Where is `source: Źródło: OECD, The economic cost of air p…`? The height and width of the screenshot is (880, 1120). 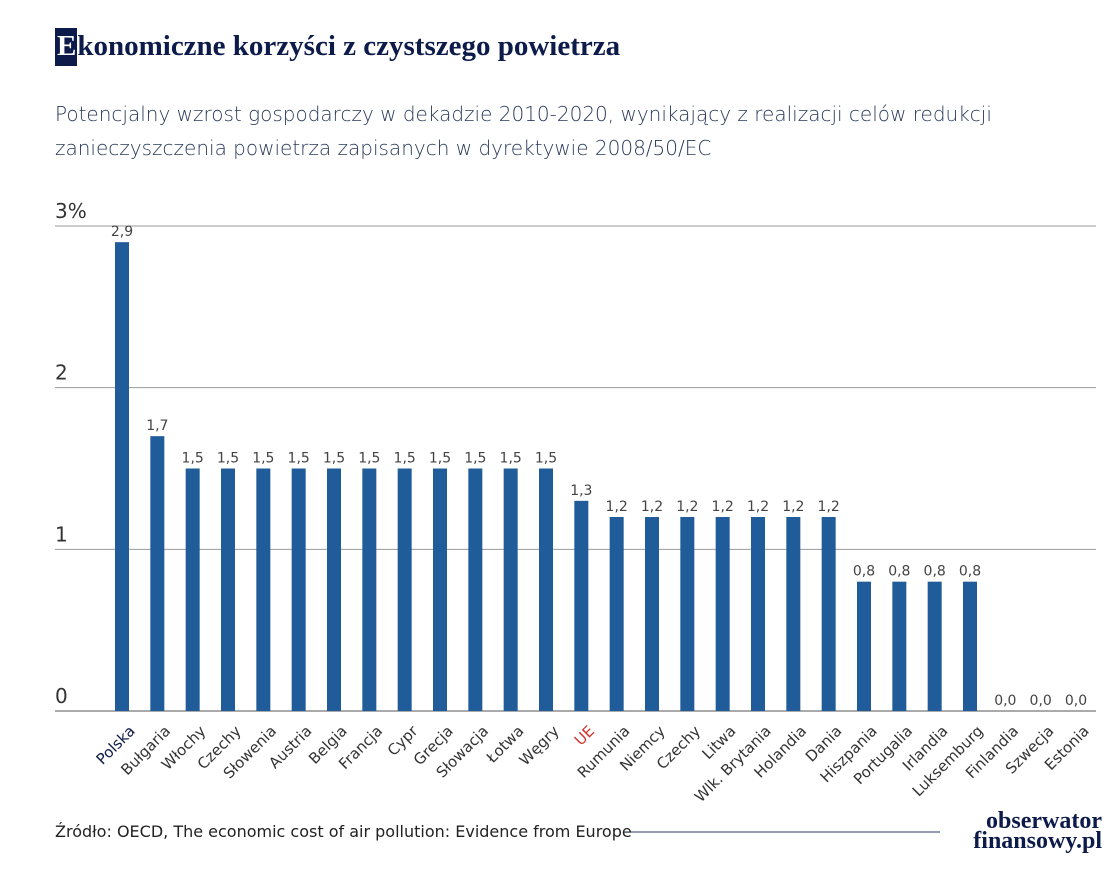 source: Źródło: OECD, The economic cost of air p… is located at coordinates (343, 831).